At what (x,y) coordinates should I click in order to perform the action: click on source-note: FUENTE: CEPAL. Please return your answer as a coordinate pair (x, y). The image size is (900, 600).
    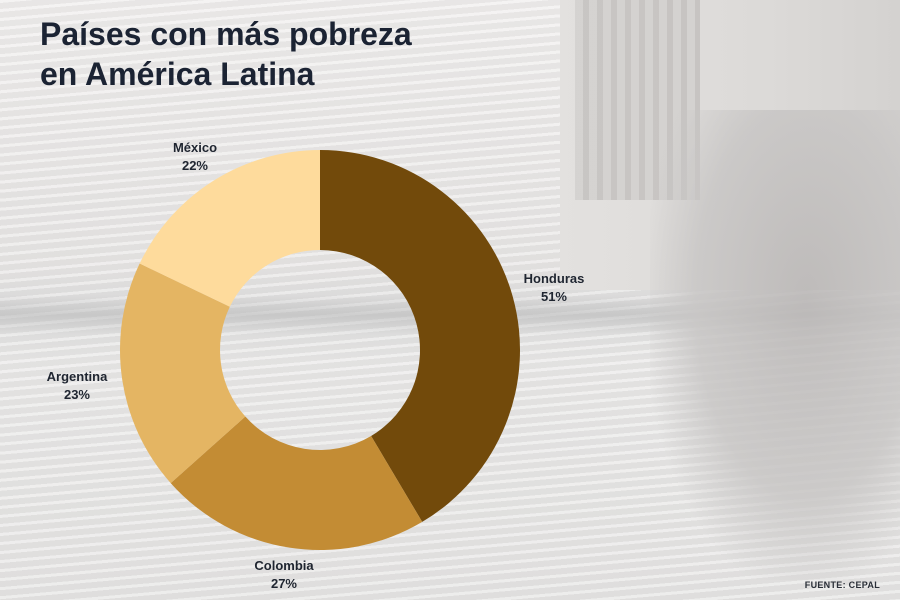
    Looking at the image, I should click on (842, 585).